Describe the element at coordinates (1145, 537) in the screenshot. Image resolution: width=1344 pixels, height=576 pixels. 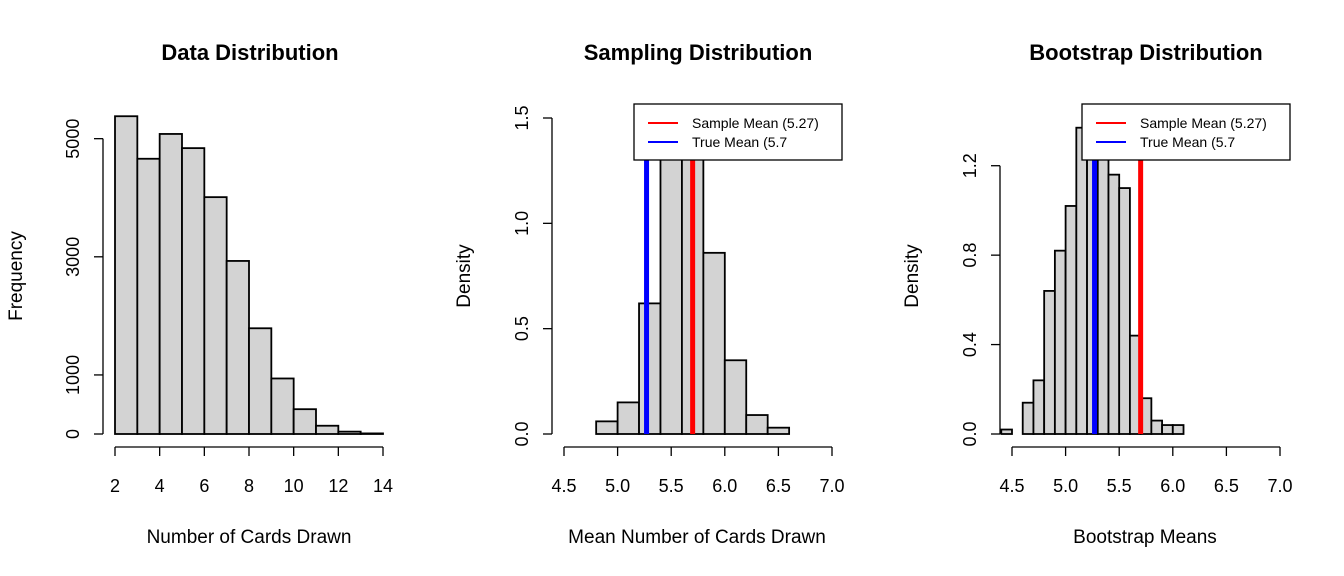
I see `x-axis-label: Bootstrap Means` at that location.